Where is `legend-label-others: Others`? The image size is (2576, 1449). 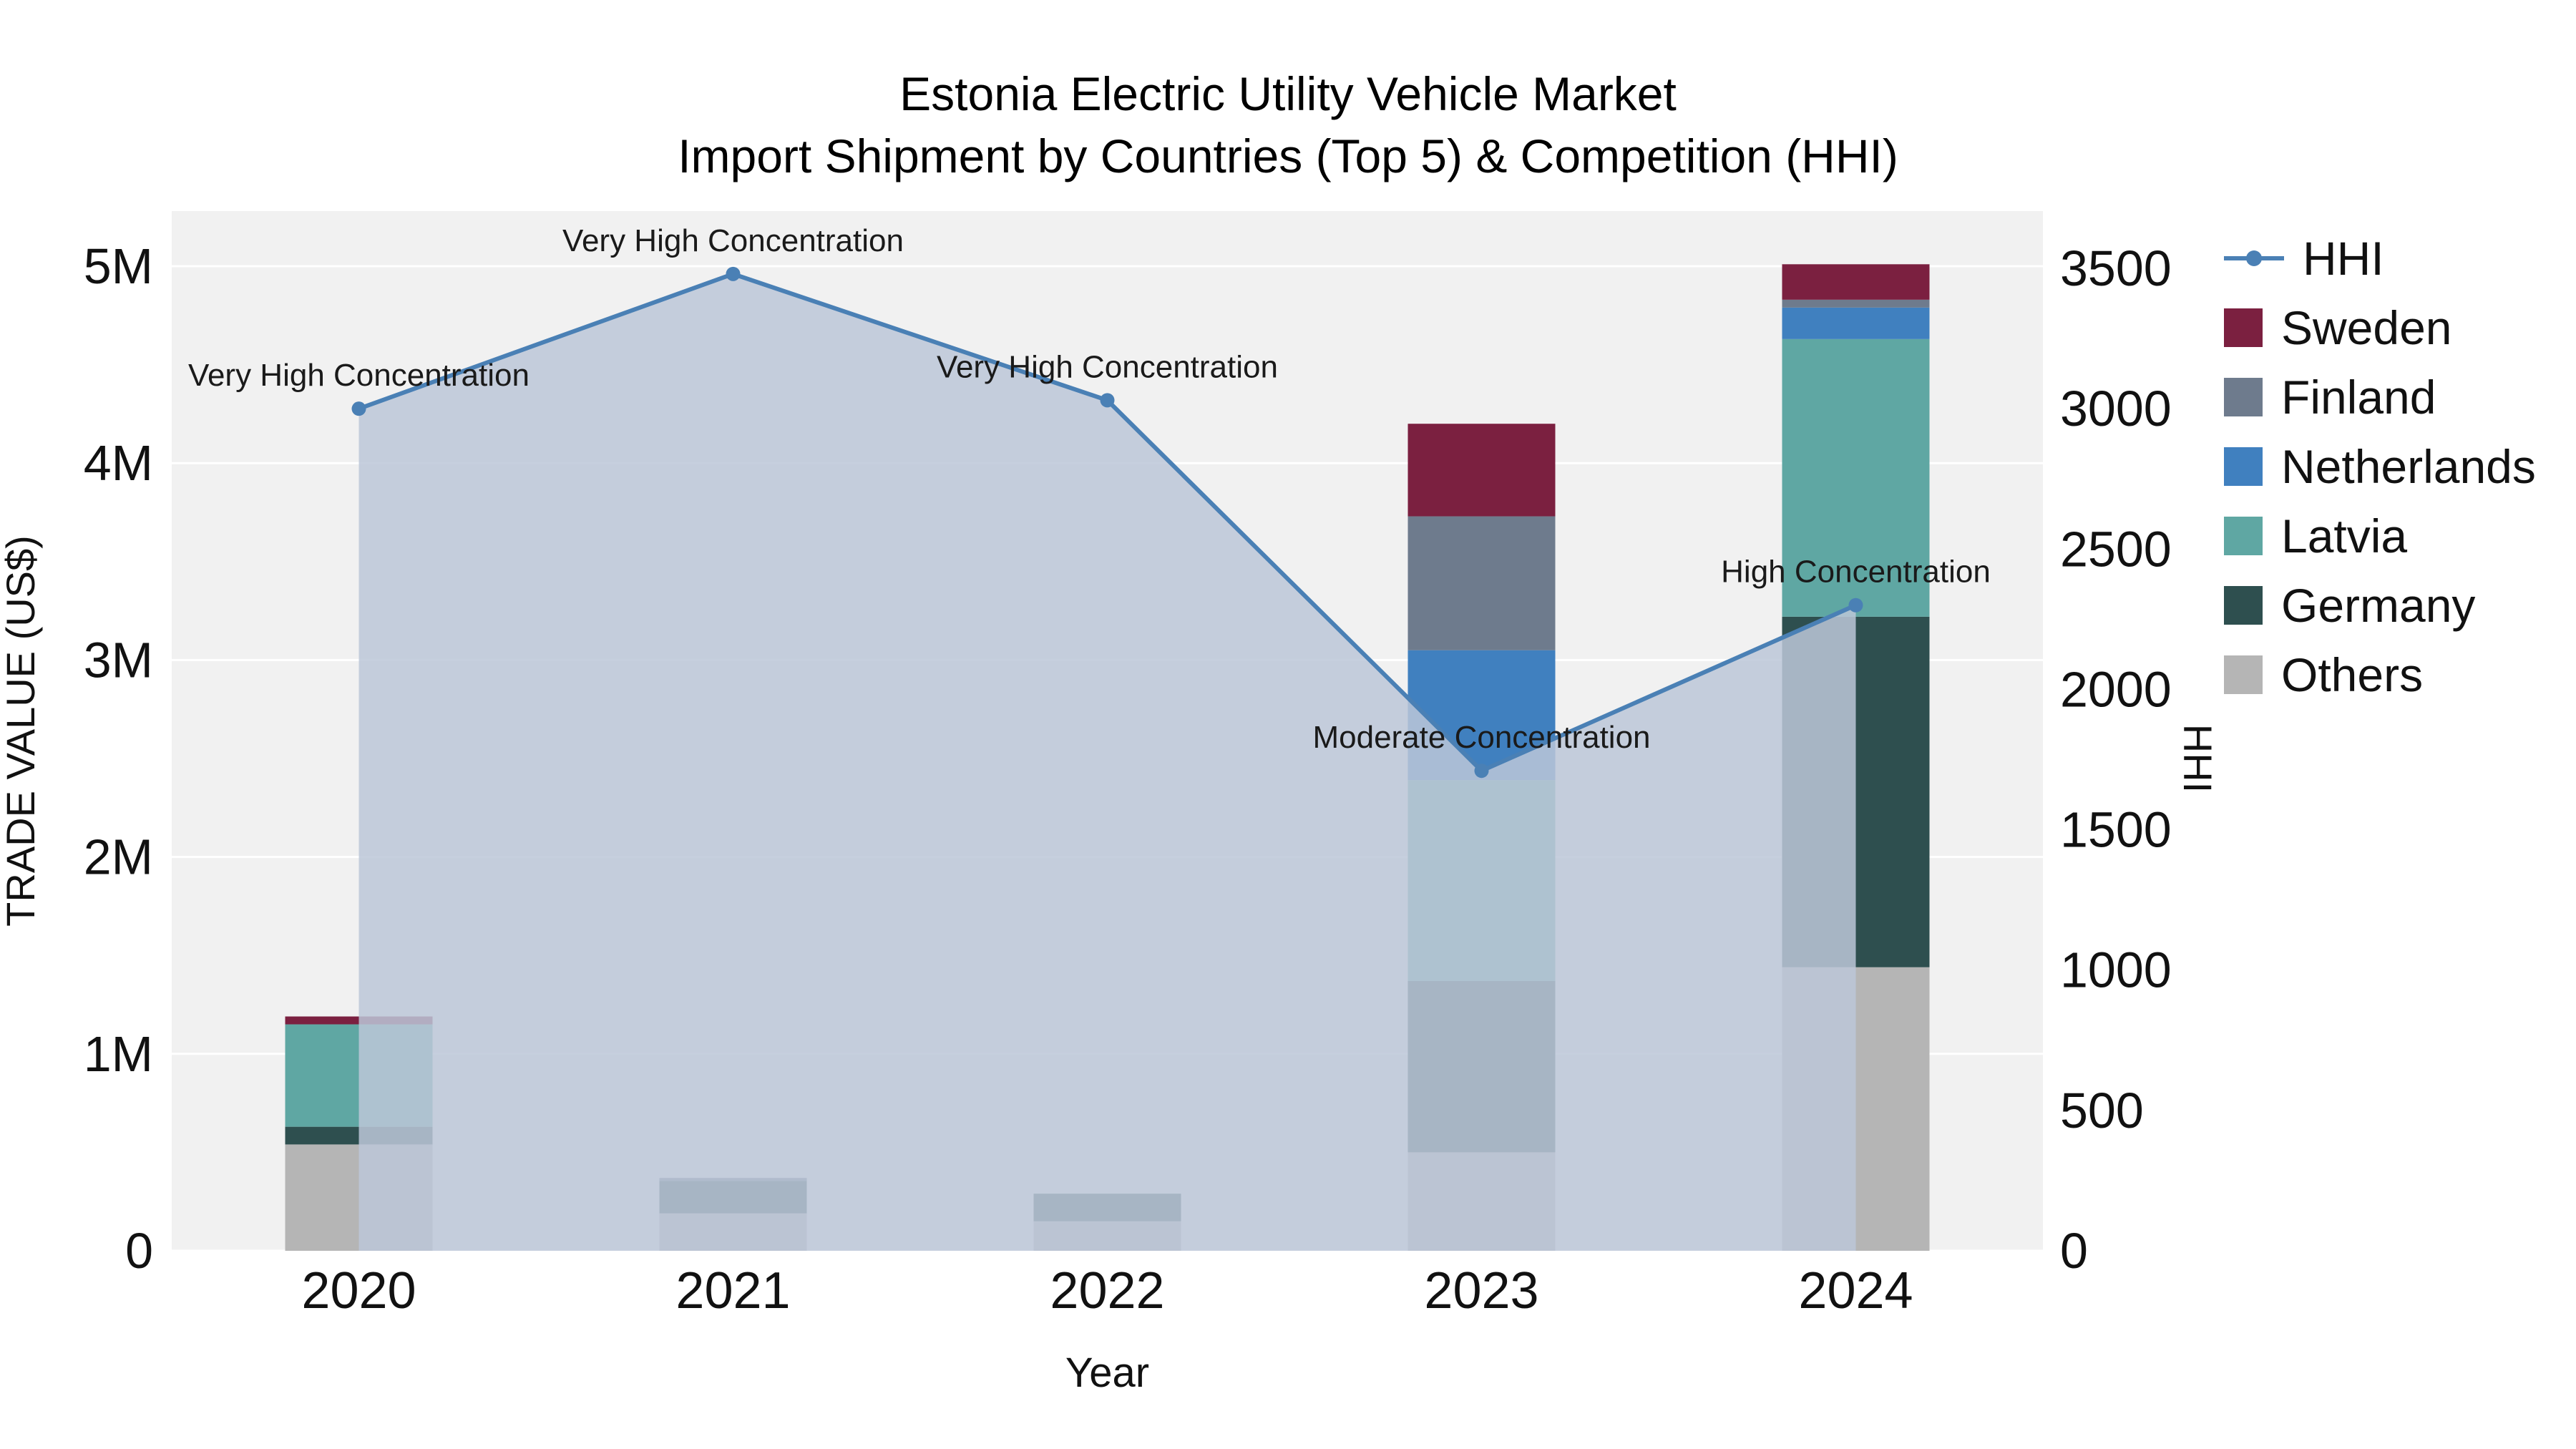 legend-label-others: Others is located at coordinates (2352, 674).